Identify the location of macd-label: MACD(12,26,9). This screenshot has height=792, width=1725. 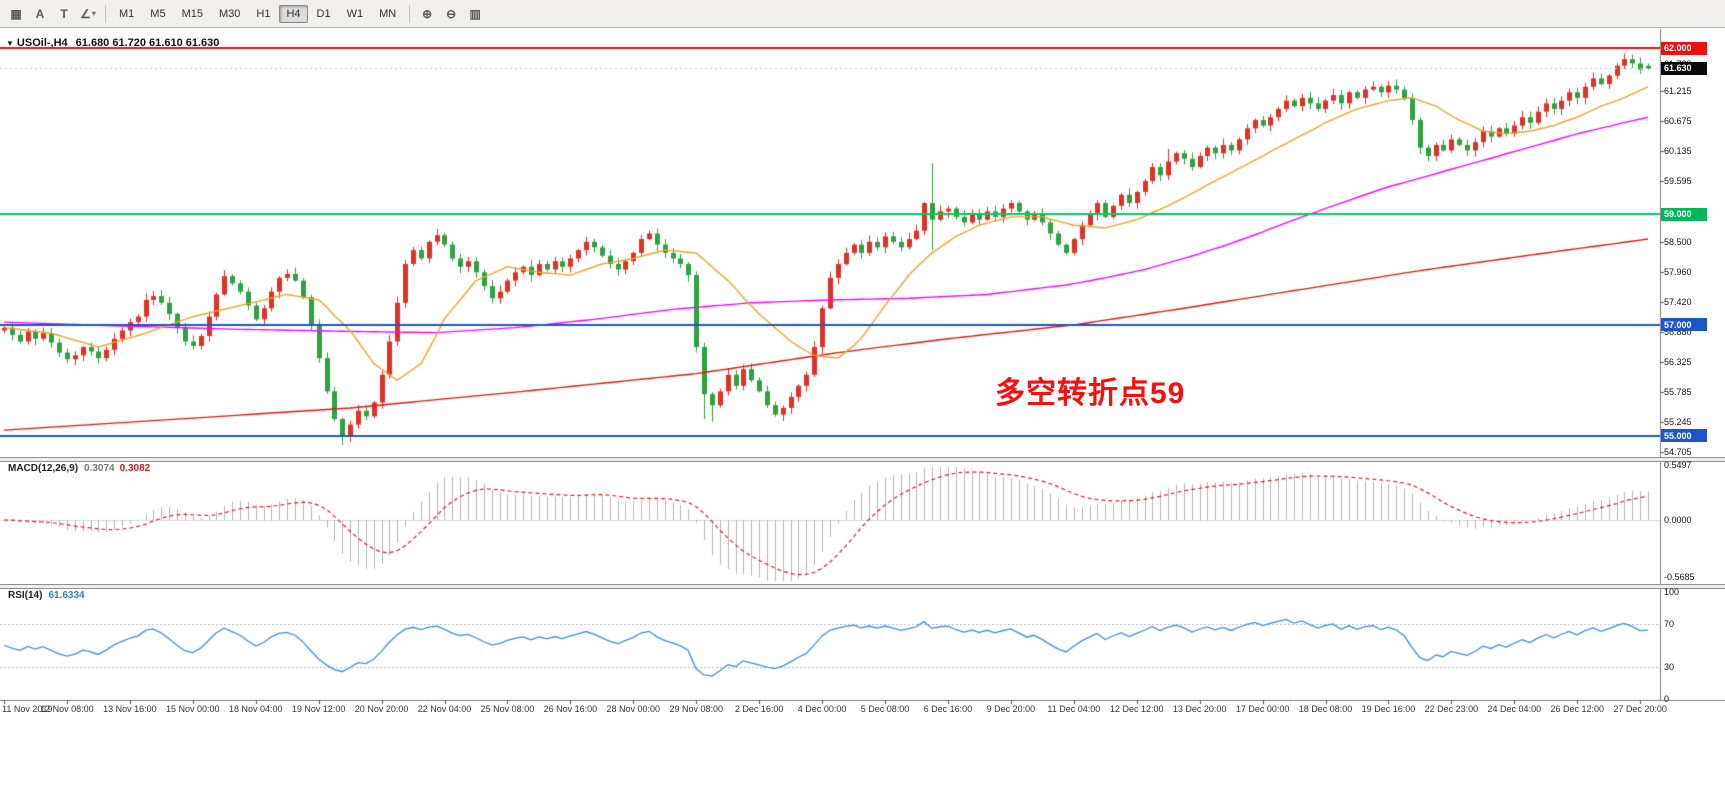
(43, 468).